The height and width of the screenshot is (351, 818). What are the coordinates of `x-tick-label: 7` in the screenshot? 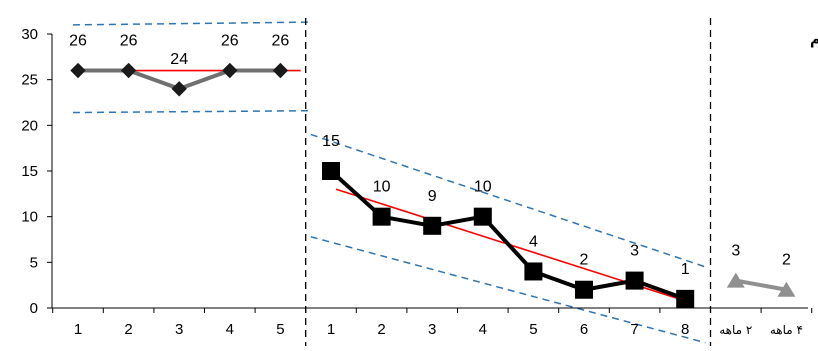 It's located at (634, 329).